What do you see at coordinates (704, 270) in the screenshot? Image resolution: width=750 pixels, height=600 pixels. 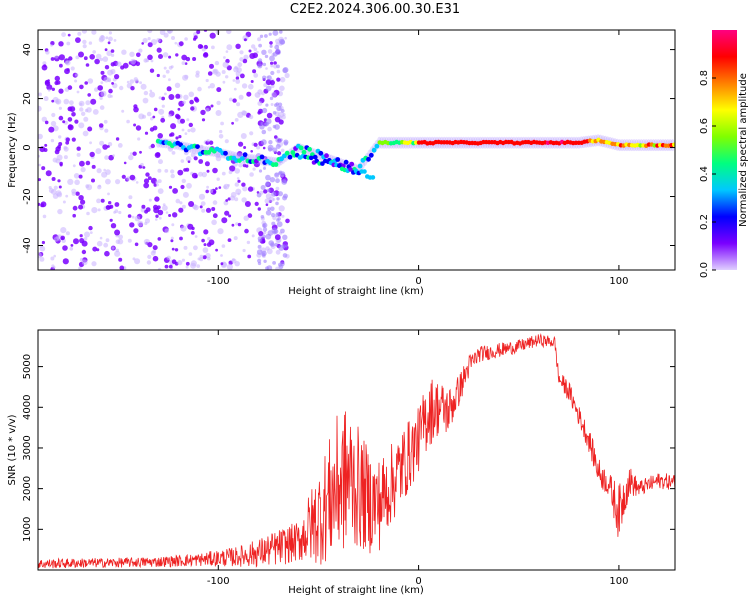 I see `colorbar-tick-label: 0.0` at bounding box center [704, 270].